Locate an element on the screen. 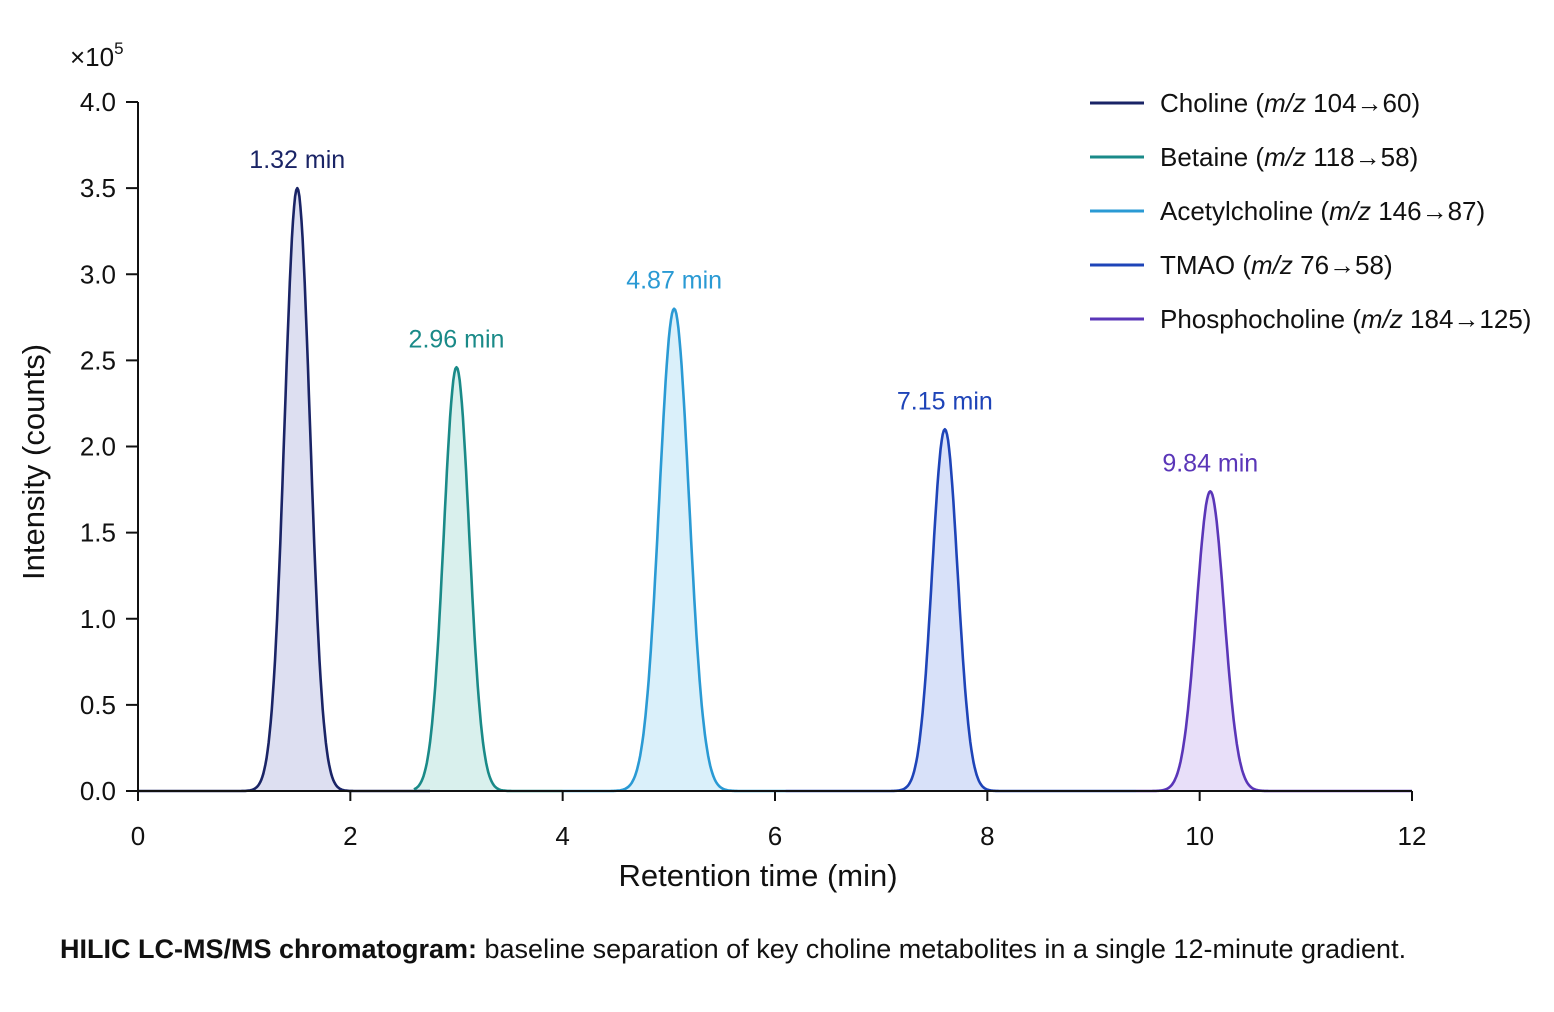 The height and width of the screenshot is (1012, 1554). peak-label-acetylcholine: 4.87 min is located at coordinates (674, 281).